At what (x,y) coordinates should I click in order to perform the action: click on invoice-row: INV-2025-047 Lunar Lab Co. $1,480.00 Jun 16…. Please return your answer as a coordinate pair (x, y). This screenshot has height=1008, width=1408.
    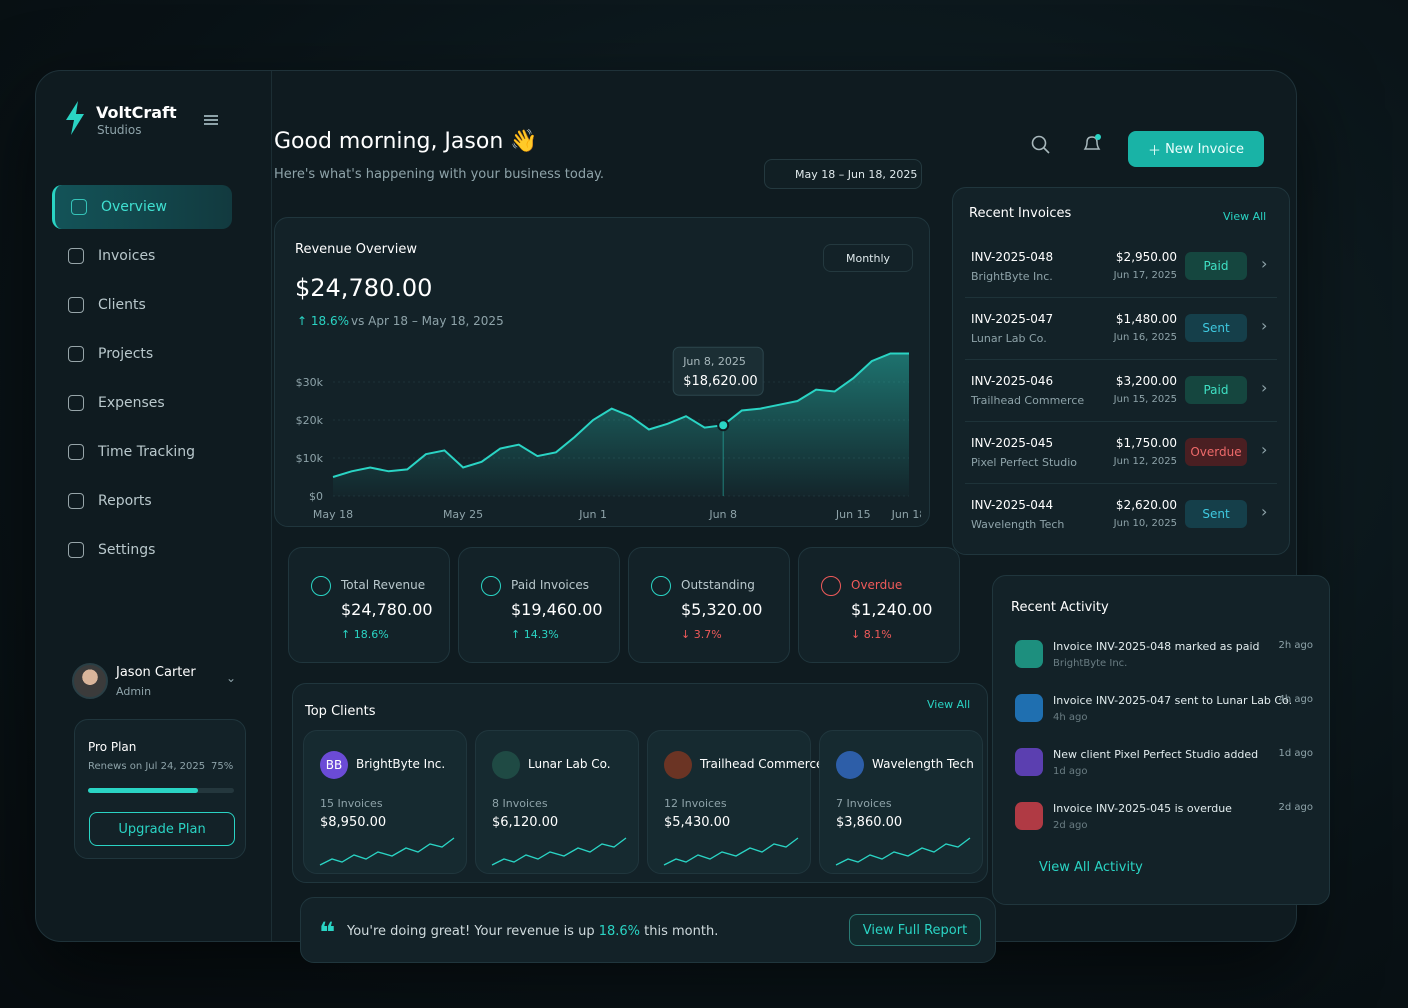
    Looking at the image, I should click on (1121, 332).